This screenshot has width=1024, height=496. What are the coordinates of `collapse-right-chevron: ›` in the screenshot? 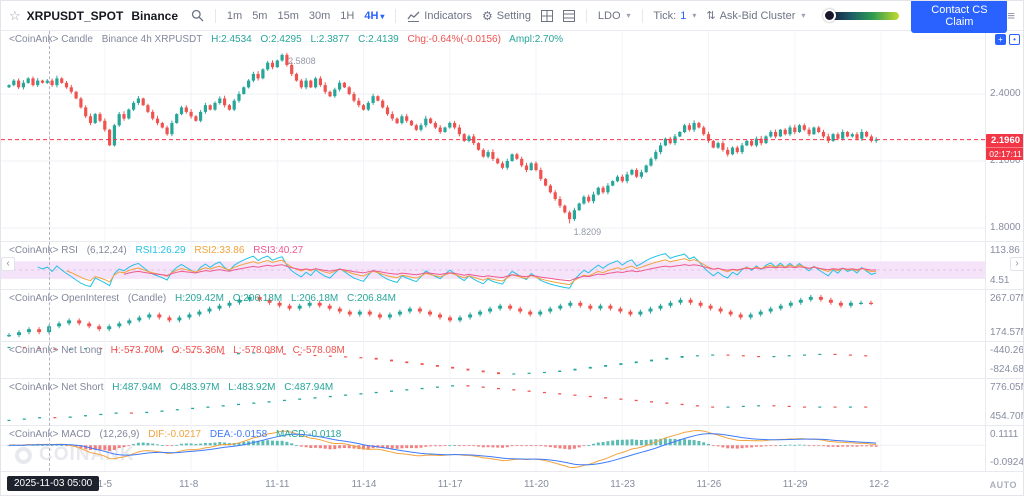 It's located at (1016, 264).